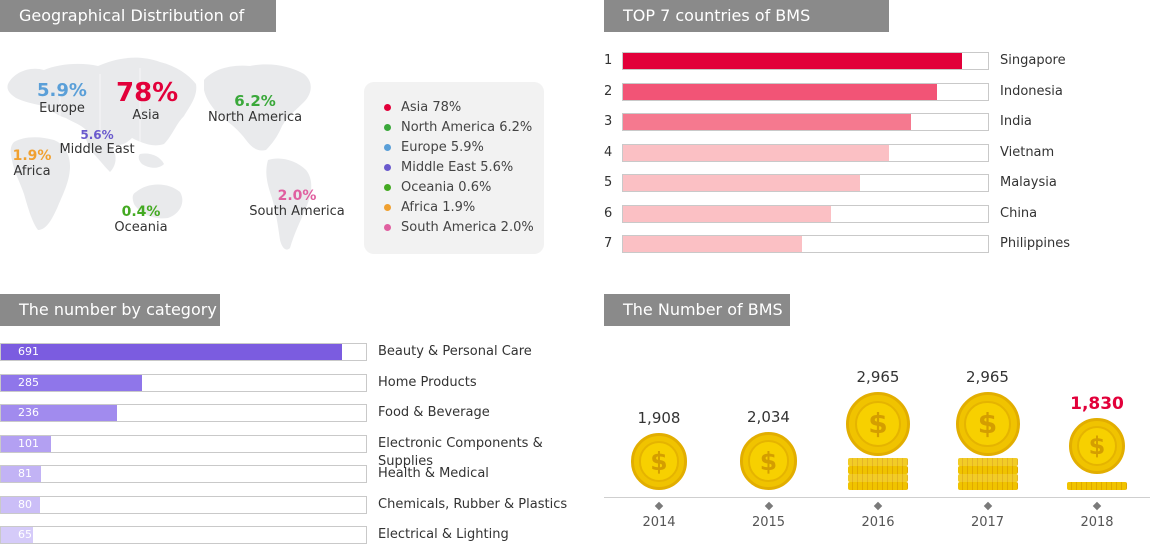 This screenshot has width=1150, height=560. Describe the element at coordinates (768, 522) in the screenshot. I see `bms-year-label: 2015` at that location.